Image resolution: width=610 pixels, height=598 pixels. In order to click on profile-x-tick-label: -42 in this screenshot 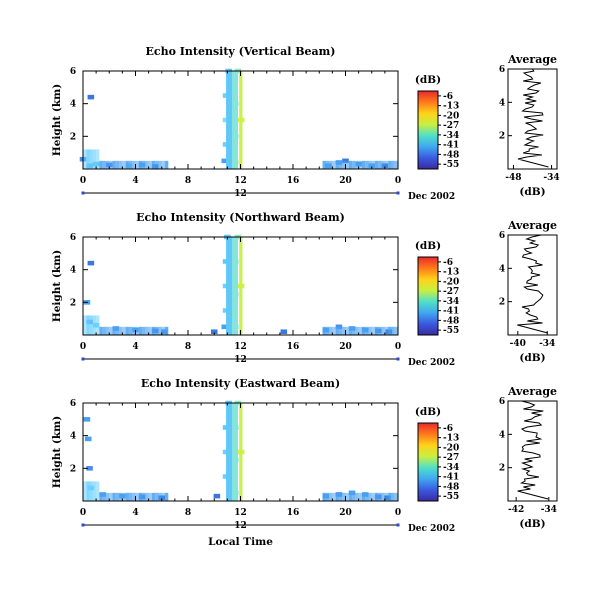, I will do `click(516, 510)`.